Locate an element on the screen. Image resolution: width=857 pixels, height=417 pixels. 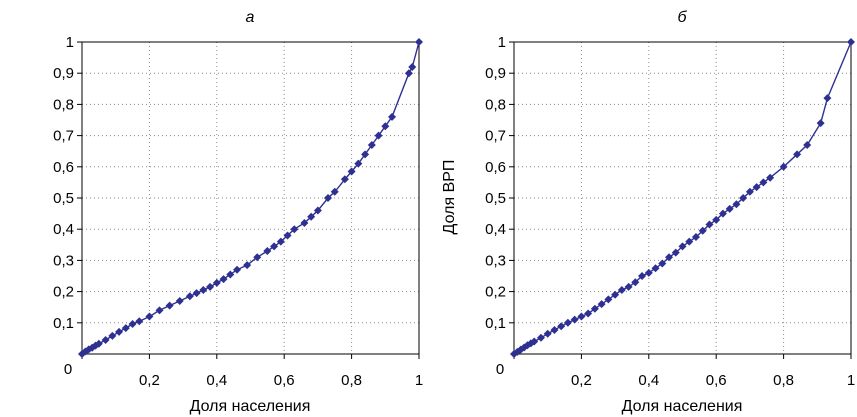
y-tick-label: 1 is located at coordinates (502, 42).